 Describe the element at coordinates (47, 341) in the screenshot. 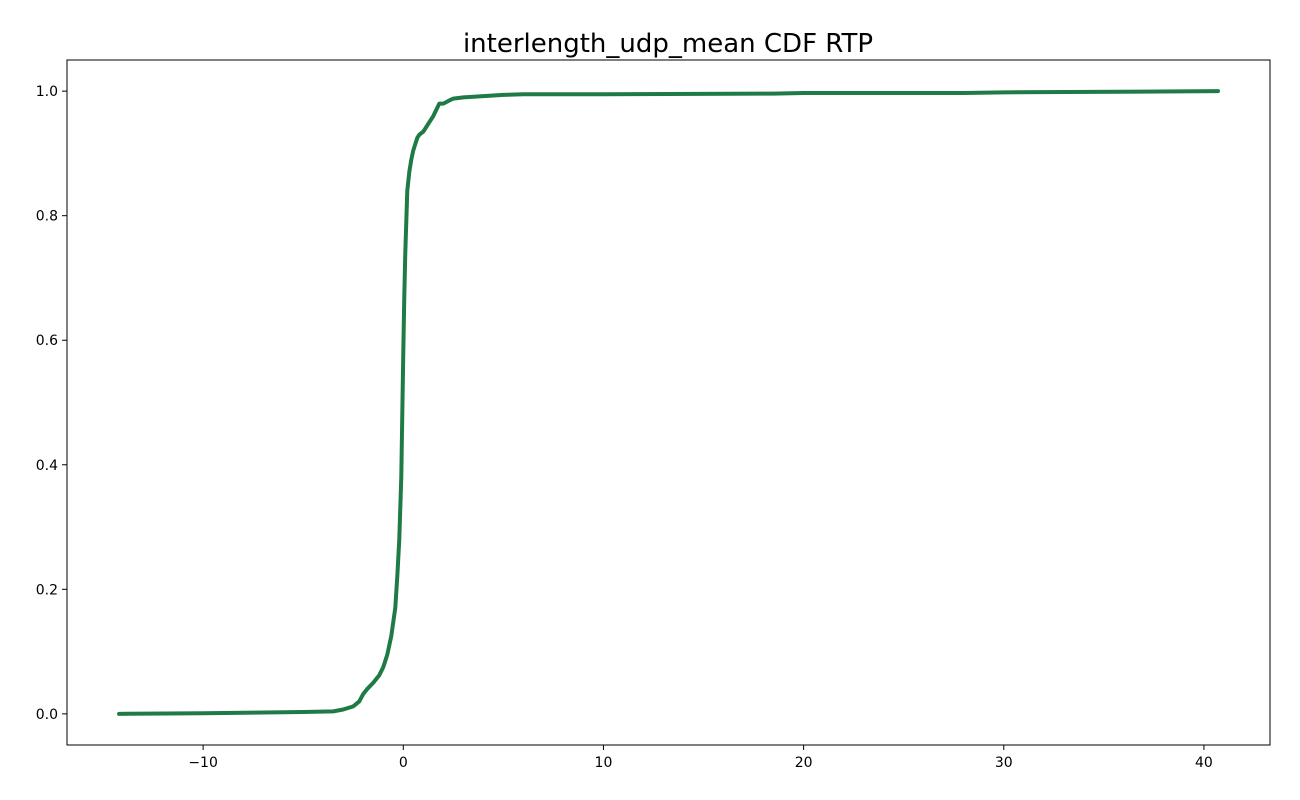

I see `y-tick-label: 0.6` at that location.